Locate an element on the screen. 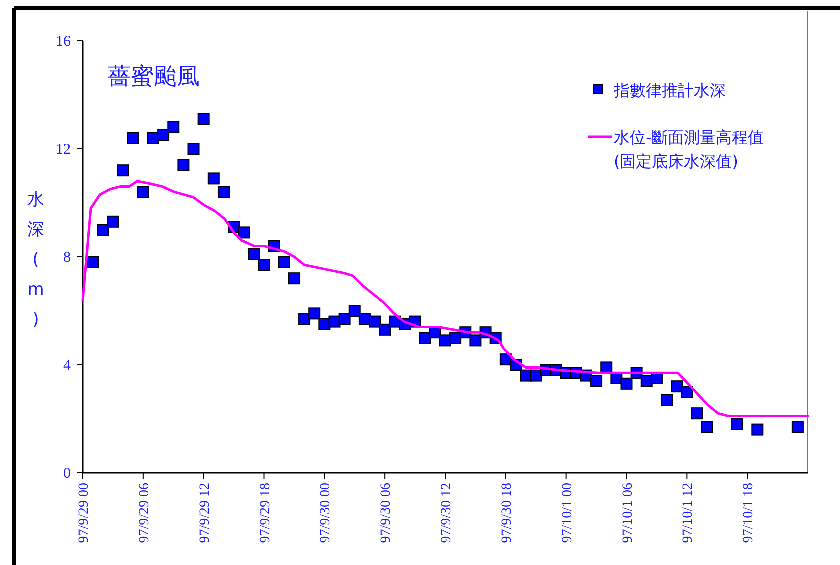  legend-label: 水位-斷面測量高程值 (固定底床水深值) is located at coordinates (689, 149).